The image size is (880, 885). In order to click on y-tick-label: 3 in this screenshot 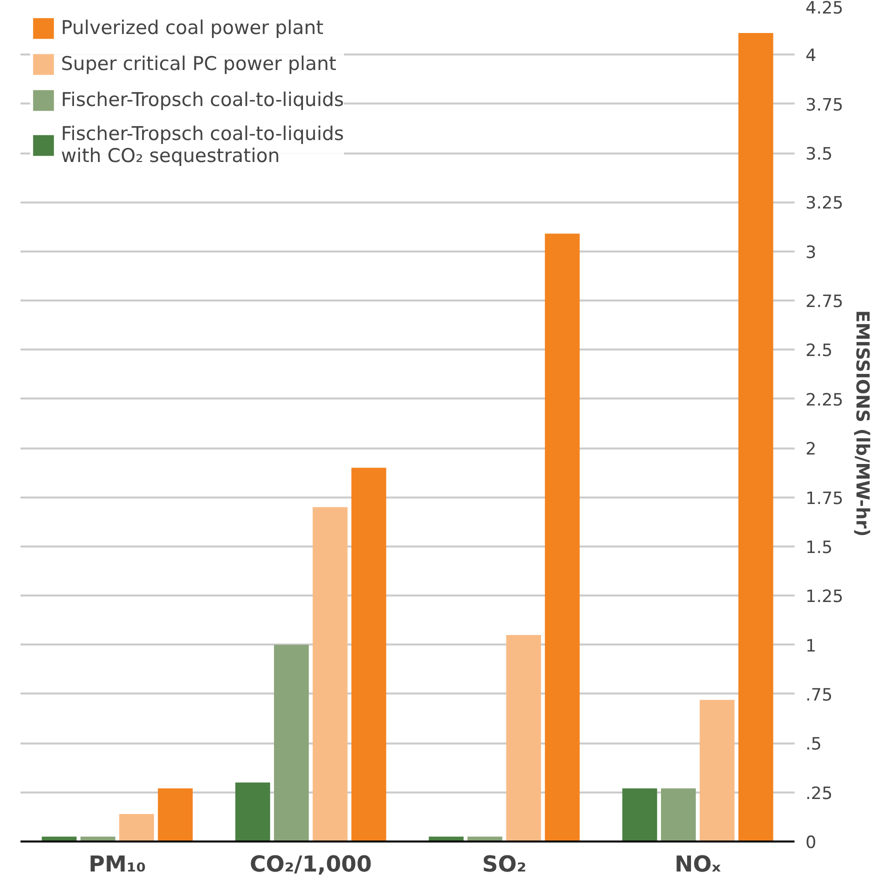, I will do `click(811, 252)`.